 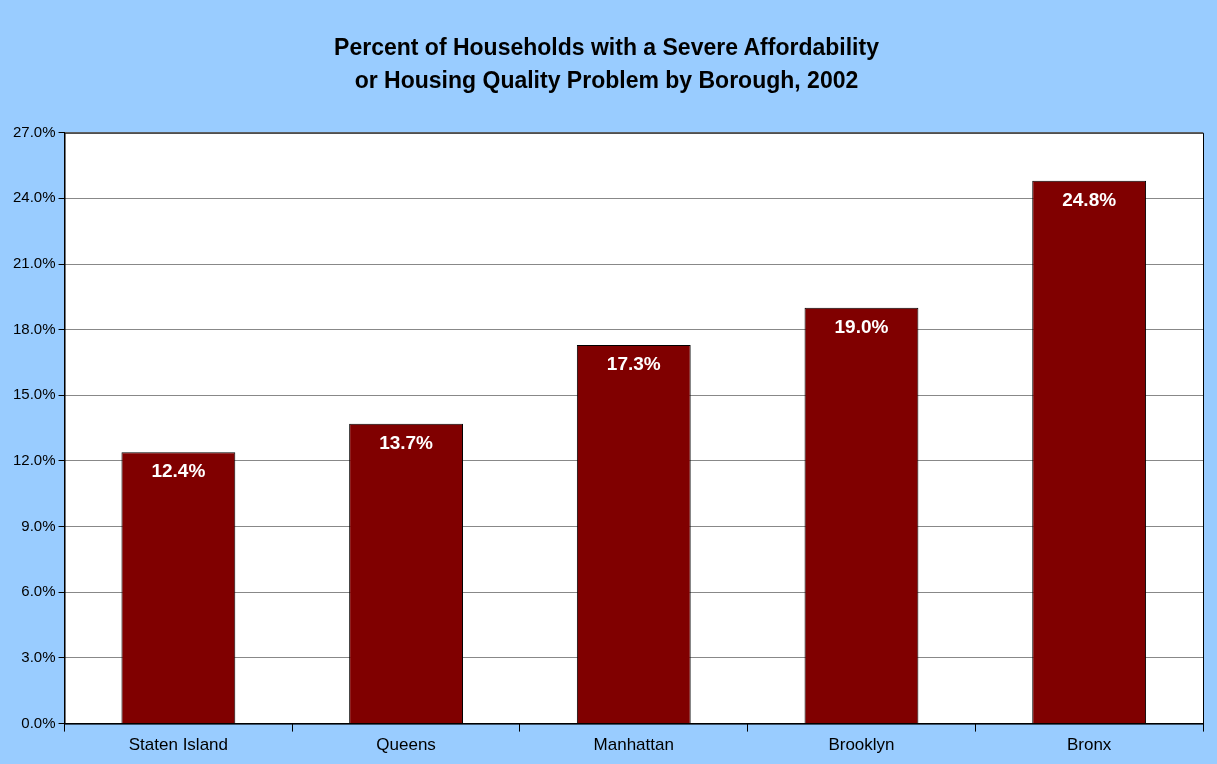 I want to click on chart-title: Percent of Households with a Severe Affordability or Housing Quality Problem by Borough, 2002, so click(x=607, y=64).